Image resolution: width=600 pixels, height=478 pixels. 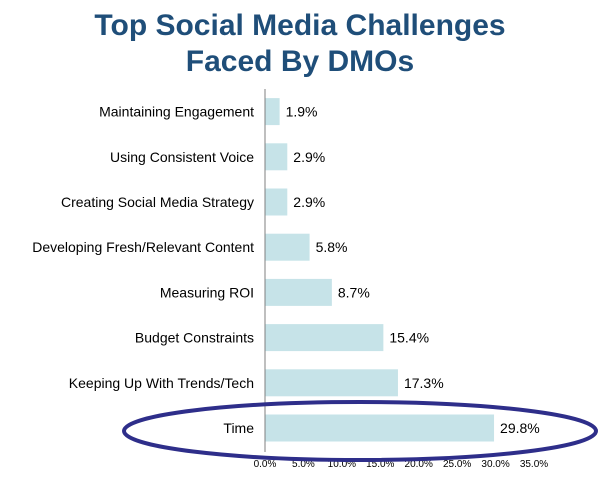 What do you see at coordinates (520, 428) in the screenshot?
I see `data-label: 29.8%` at bounding box center [520, 428].